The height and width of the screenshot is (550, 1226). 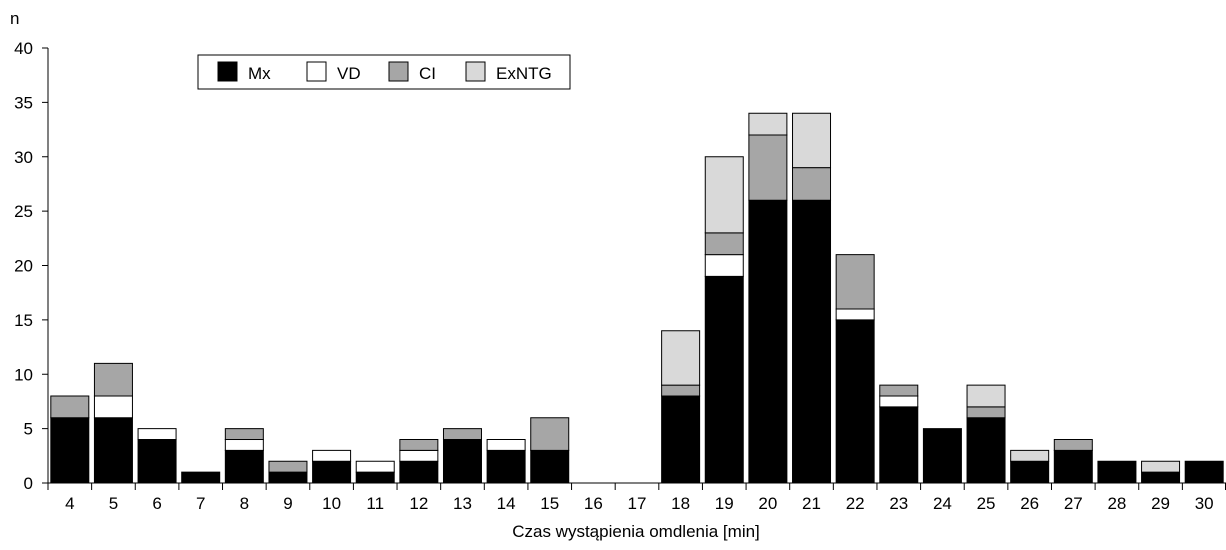 What do you see at coordinates (549, 503) in the screenshot?
I see `x-tick-label-15: 15` at bounding box center [549, 503].